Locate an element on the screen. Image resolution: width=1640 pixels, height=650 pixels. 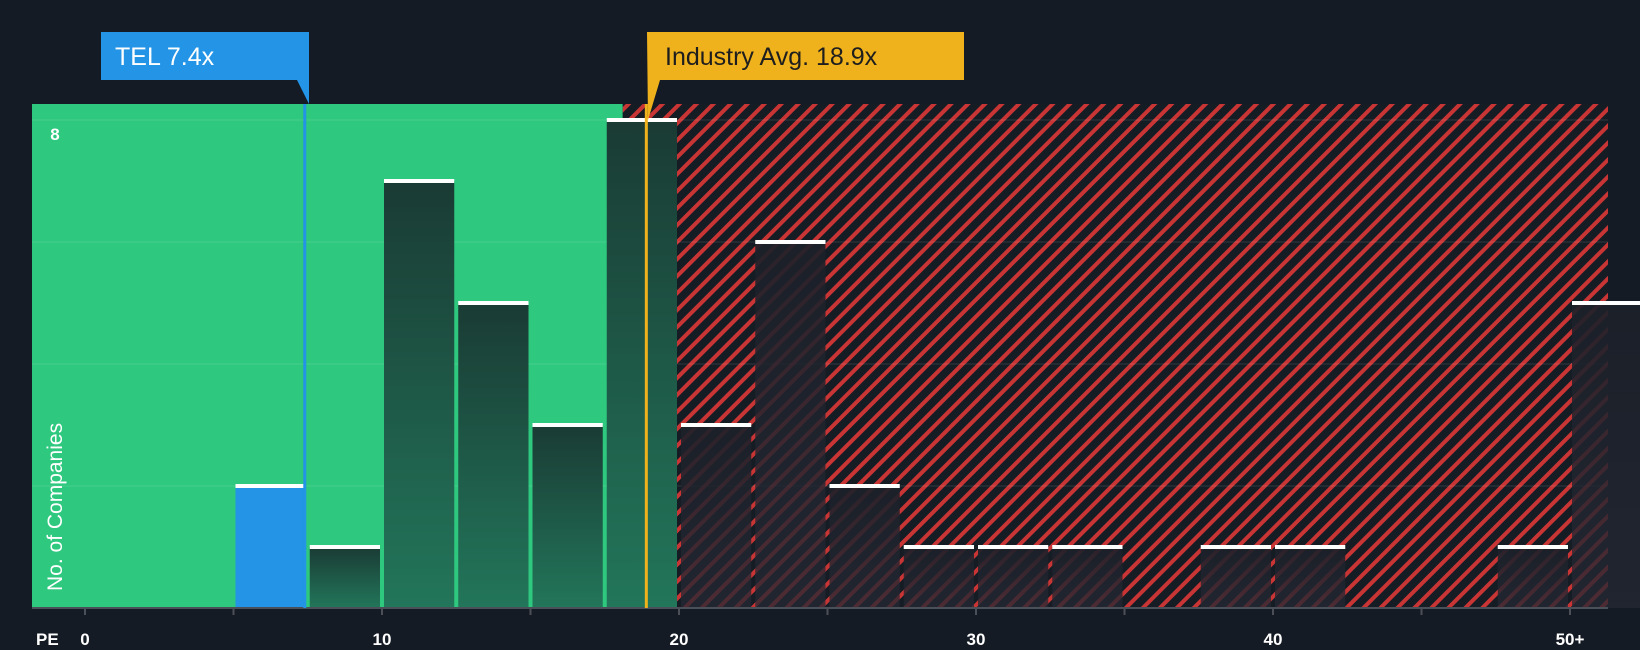
x-tick-label: 10 is located at coordinates (382, 639).